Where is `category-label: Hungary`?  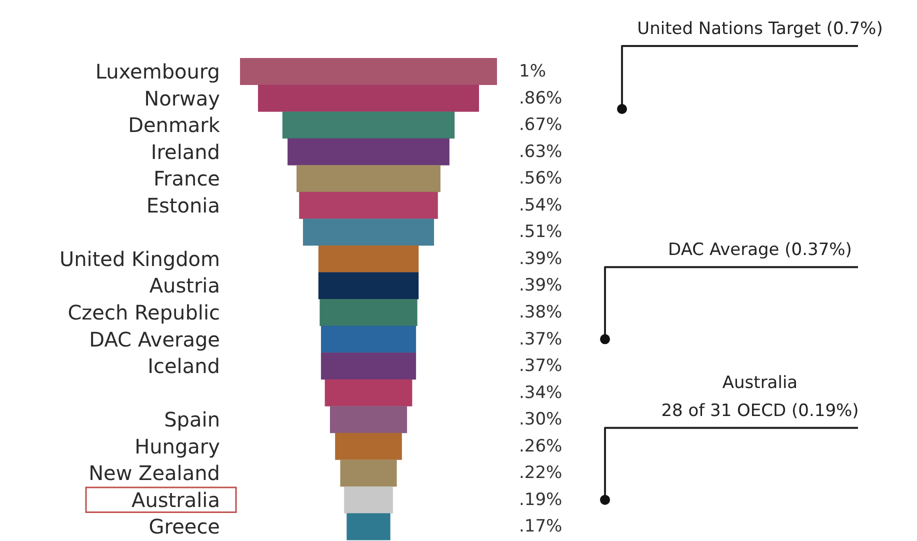
category-label: Hungary is located at coordinates (177, 446).